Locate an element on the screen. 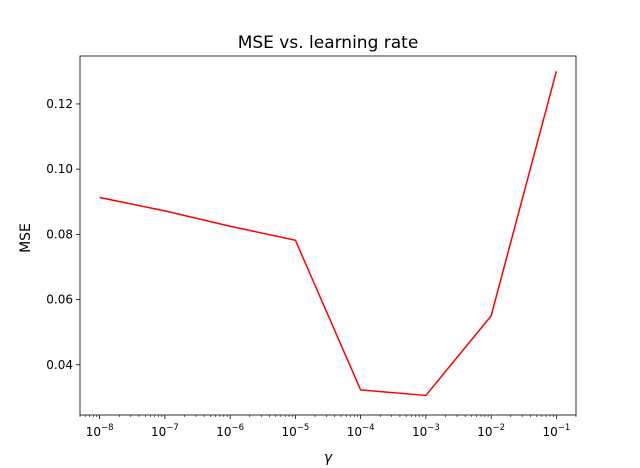 The height and width of the screenshot is (468, 640). chart-title: MSE vs. learning rate is located at coordinates (328, 43).